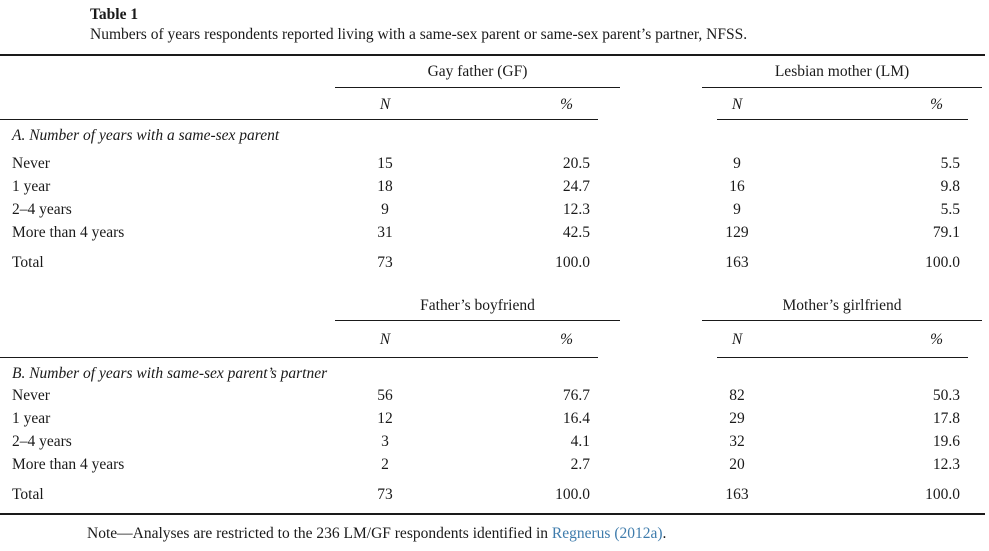 Image resolution: width=989 pixels, height=551 pixels. What do you see at coordinates (496, 233) in the screenshot?
I see `table-row: More than 4 years 31 42.5 129 79.1` at bounding box center [496, 233].